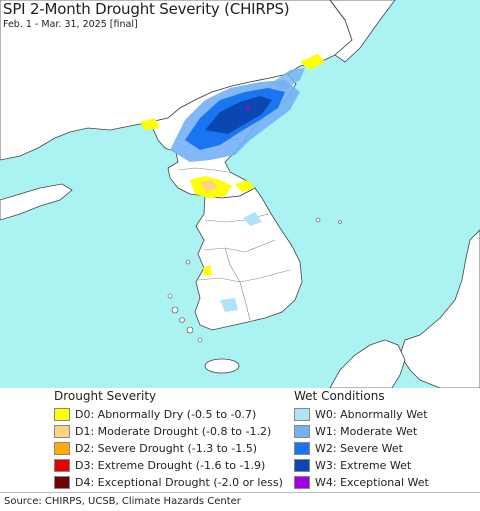  I want to click on islands, so click(254, 280).